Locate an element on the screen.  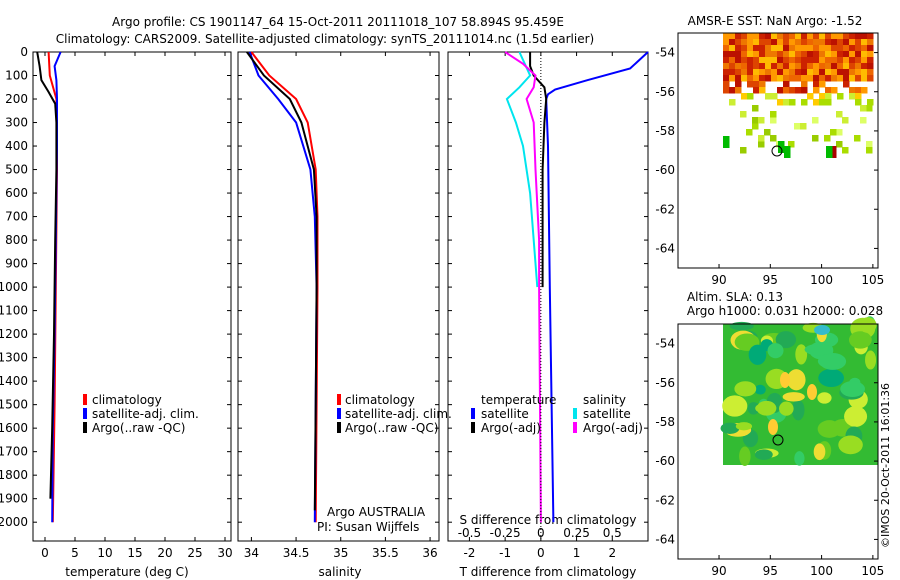
depth-tick-label: 100 is located at coordinates (16, 76).